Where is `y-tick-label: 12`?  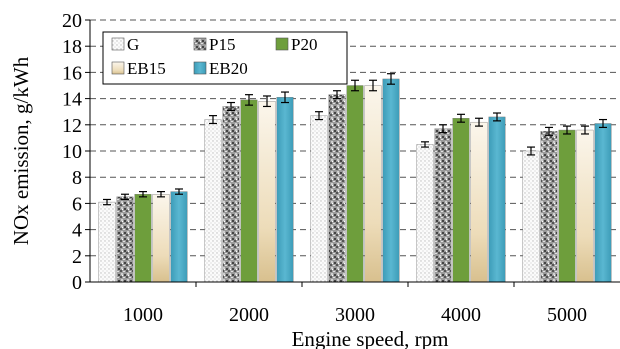 y-tick-label: 12 is located at coordinates (72, 126).